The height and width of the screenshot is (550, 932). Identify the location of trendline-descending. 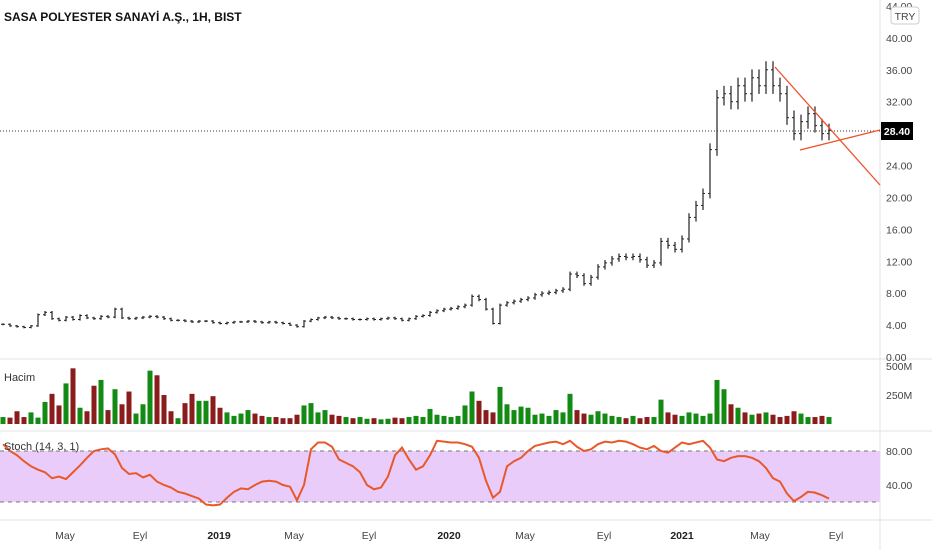
(827, 126).